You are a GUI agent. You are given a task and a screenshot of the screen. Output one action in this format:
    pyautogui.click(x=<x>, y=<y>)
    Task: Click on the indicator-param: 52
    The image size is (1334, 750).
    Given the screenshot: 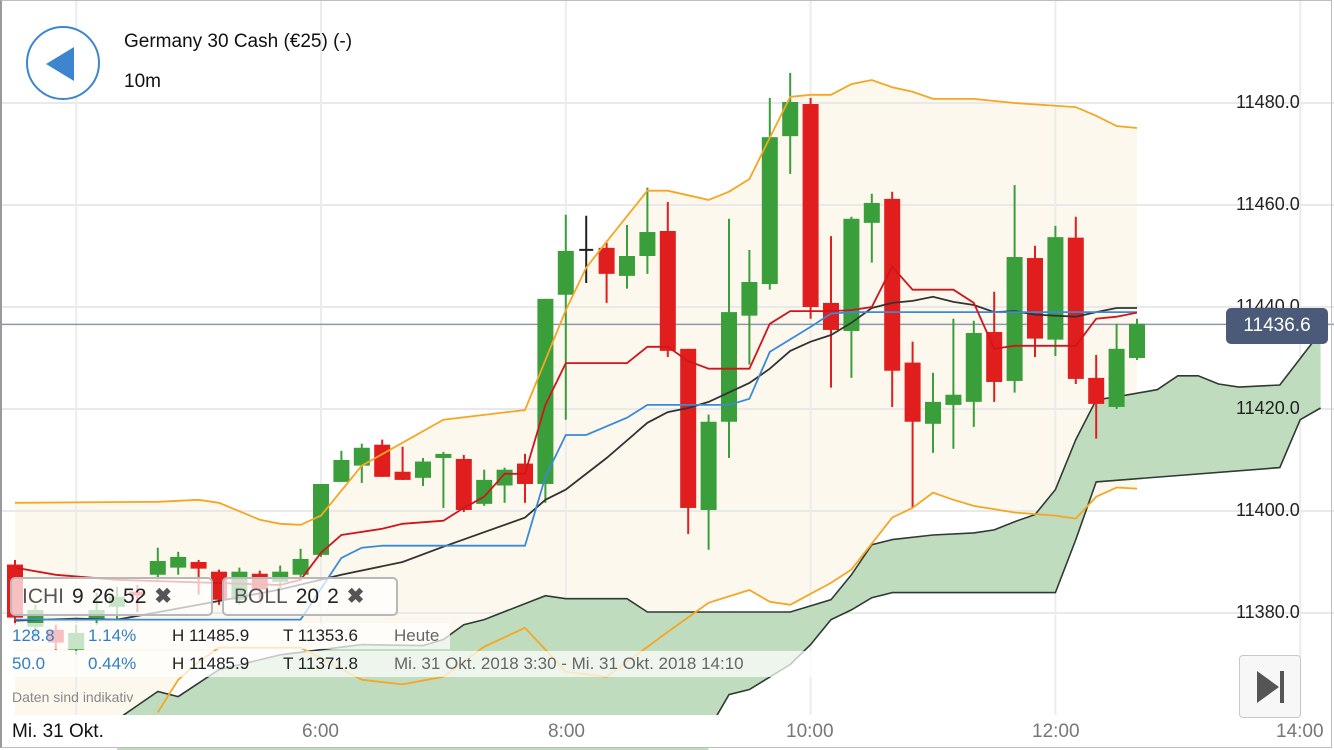 What is the action you would take?
    pyautogui.click(x=135, y=596)
    